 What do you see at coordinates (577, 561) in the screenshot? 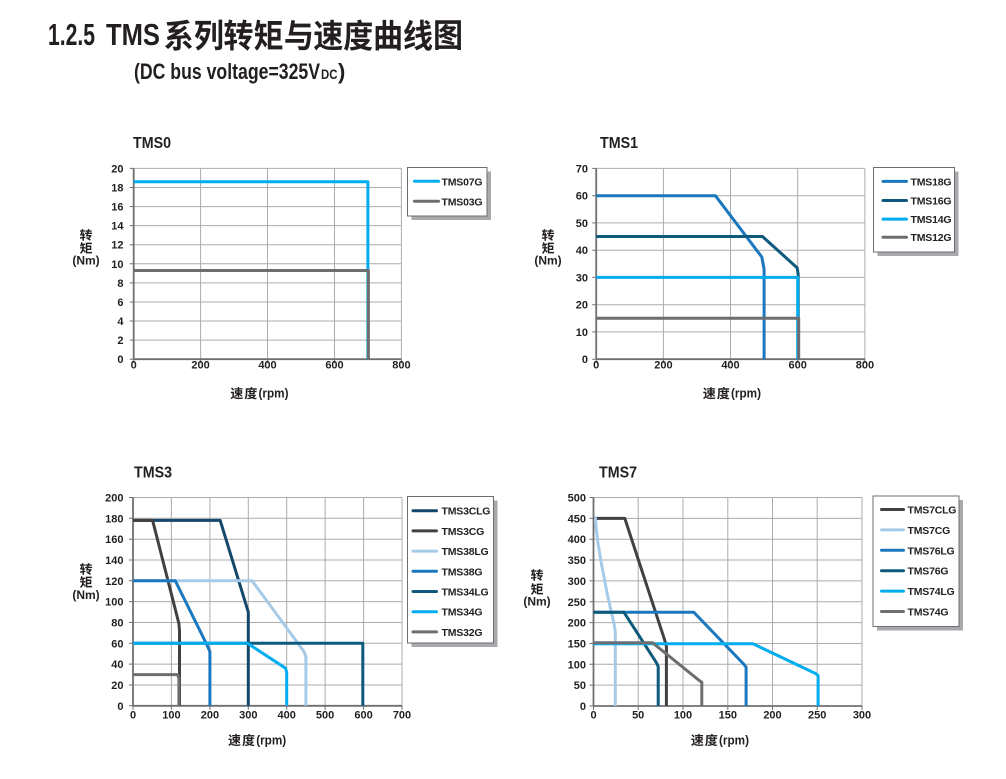
I see `svg-text: 350` at bounding box center [577, 561].